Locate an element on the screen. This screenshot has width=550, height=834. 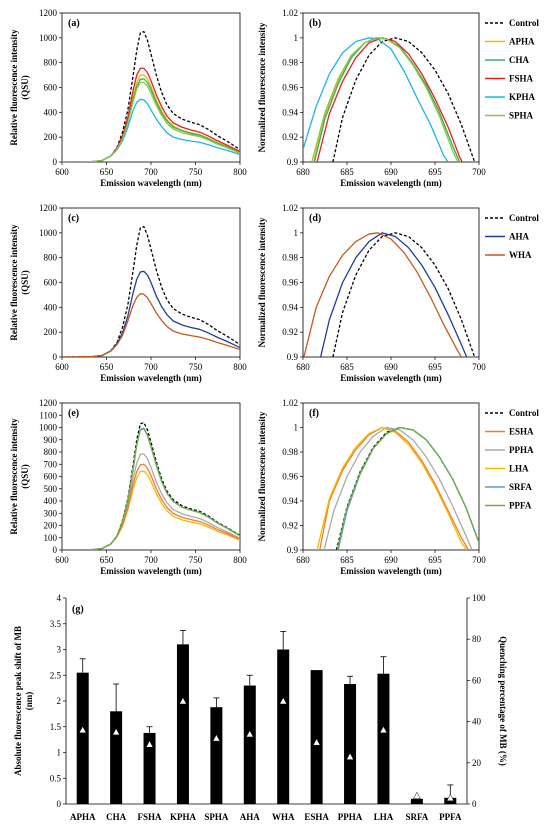
legend: Control ESHA PPHA LHA SRFA PPFA is located at coordinates (512, 459).